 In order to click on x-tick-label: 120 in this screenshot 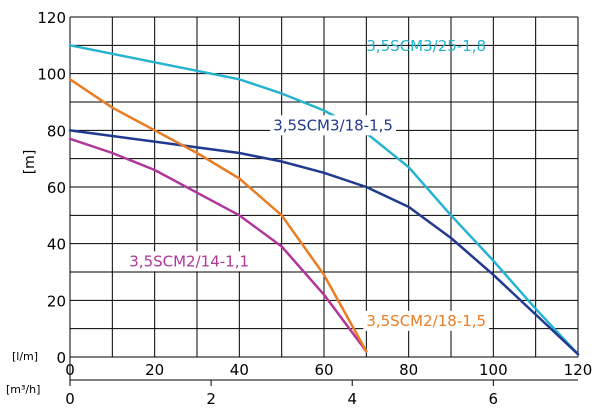, I will do `click(578, 370)`.